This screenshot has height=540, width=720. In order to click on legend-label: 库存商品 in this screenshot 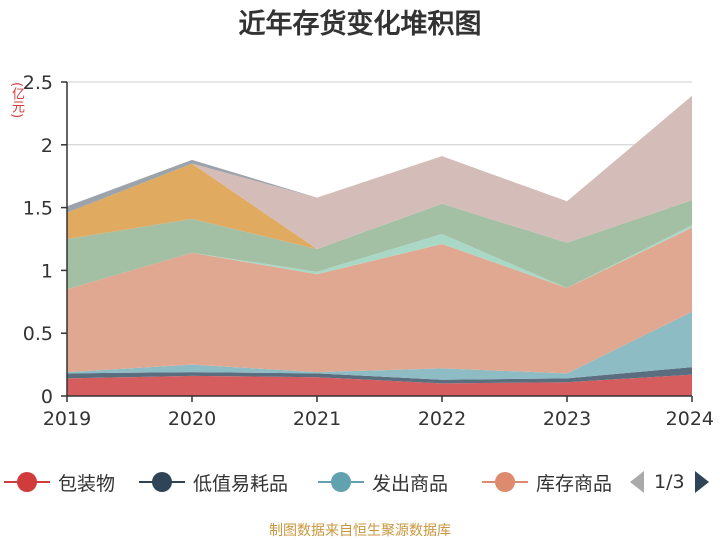, I will do `click(574, 483)`.